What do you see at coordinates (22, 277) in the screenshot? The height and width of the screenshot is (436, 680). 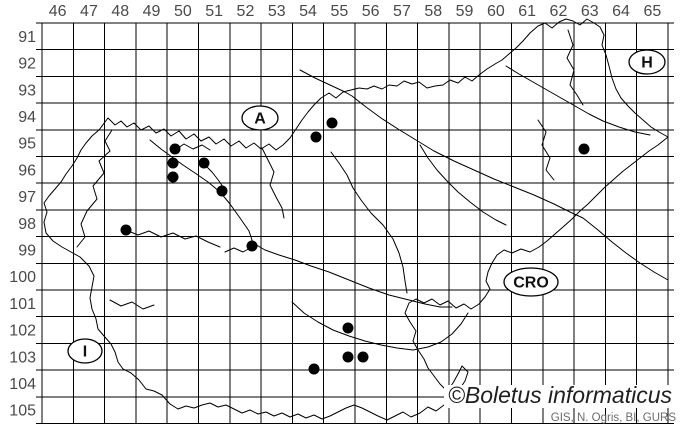 I see `row-header: 100` at bounding box center [22, 277].